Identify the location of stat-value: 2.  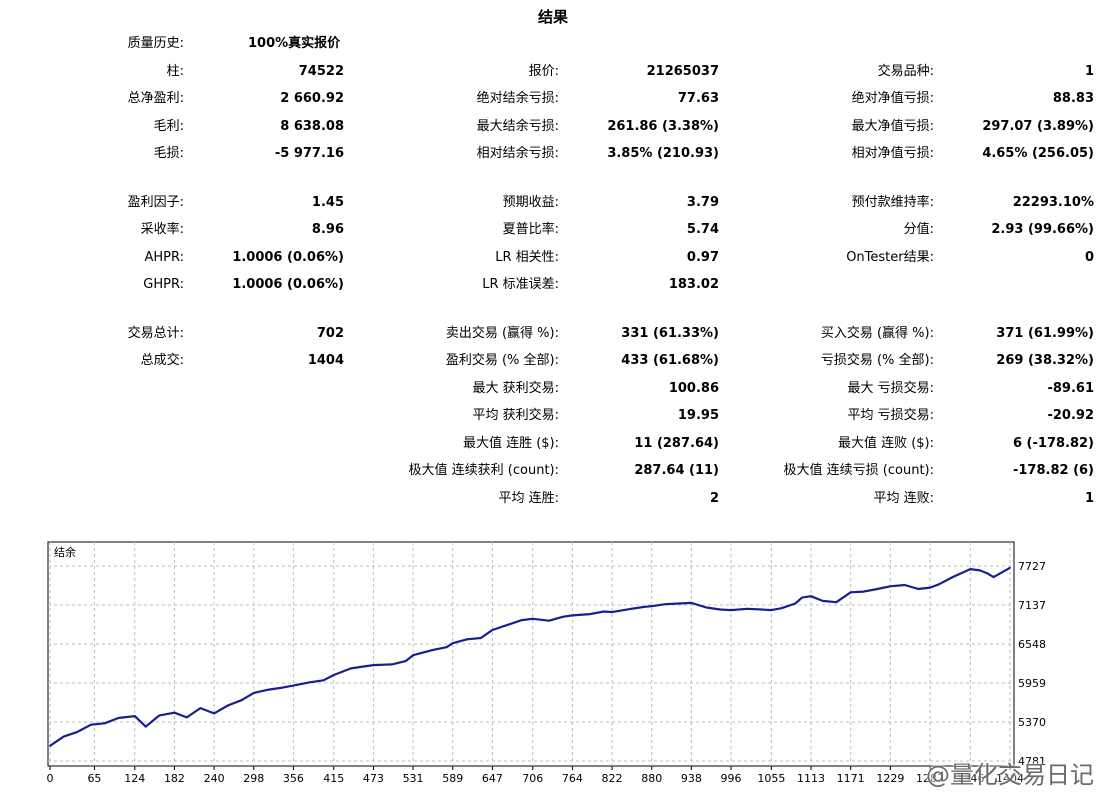
(714, 498).